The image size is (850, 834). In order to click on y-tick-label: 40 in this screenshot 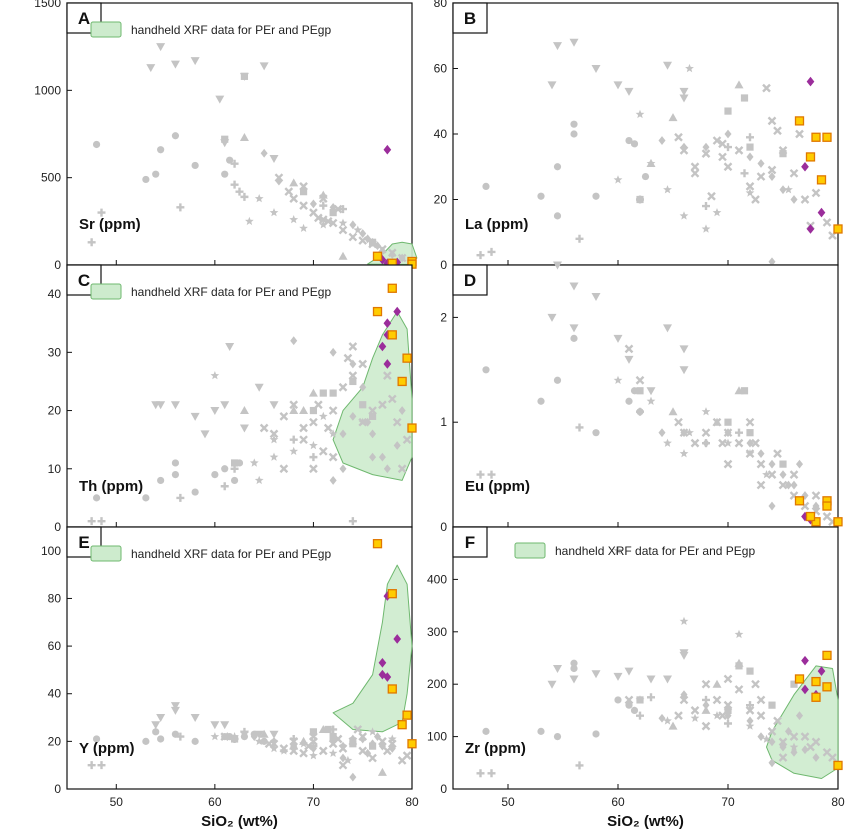, I will do `click(55, 694)`.